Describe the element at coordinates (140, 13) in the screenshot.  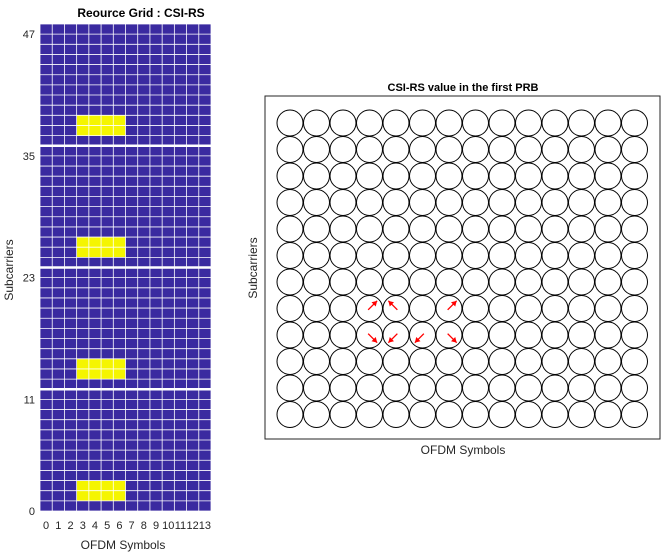
I see `resource-grid-title: Reource Grid : CSI-RS` at that location.